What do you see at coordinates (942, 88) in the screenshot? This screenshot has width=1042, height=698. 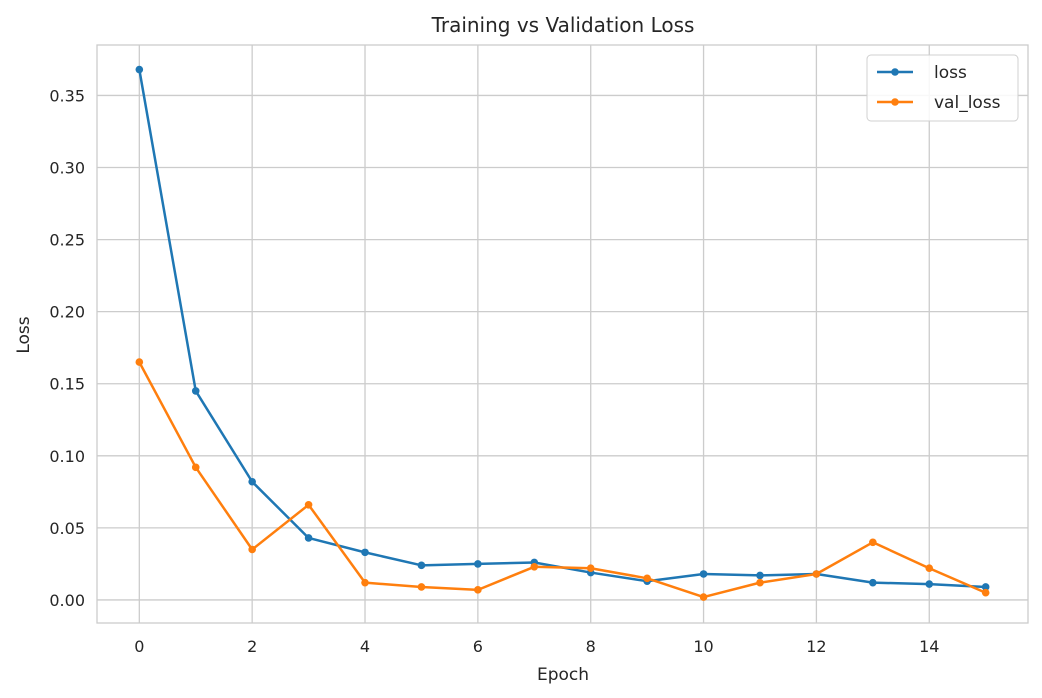 I see `legend: loss val_loss` at bounding box center [942, 88].